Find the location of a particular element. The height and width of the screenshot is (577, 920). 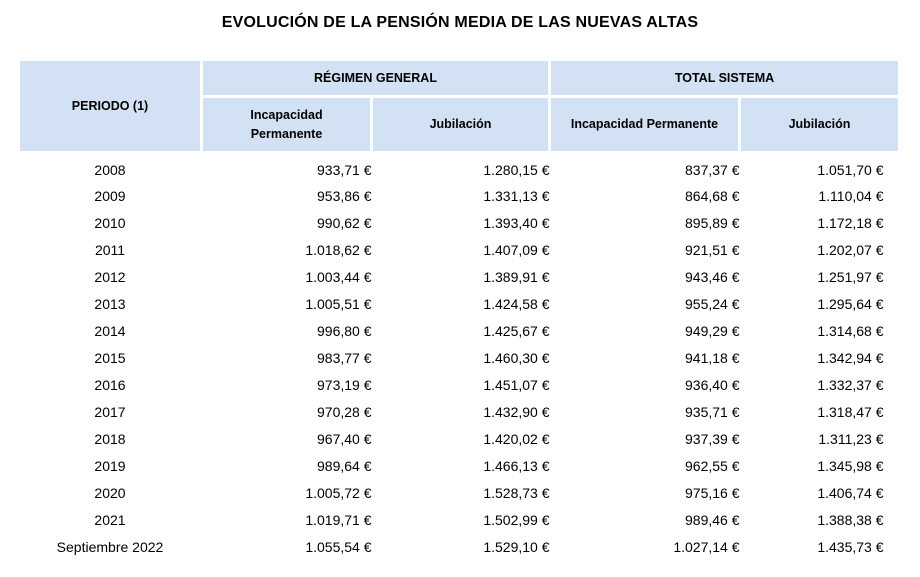

period-cell: 2012 is located at coordinates (110, 277).